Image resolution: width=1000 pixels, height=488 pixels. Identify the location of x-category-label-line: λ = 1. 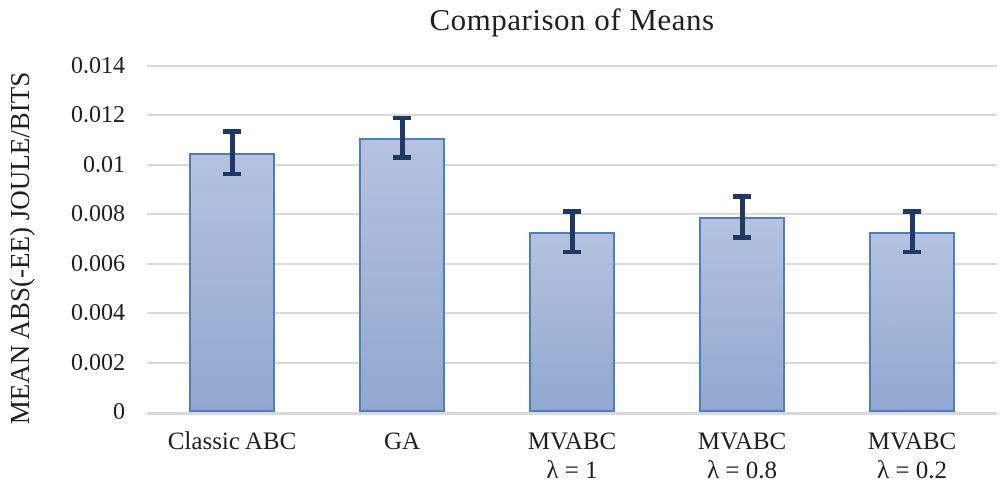
(572, 470).